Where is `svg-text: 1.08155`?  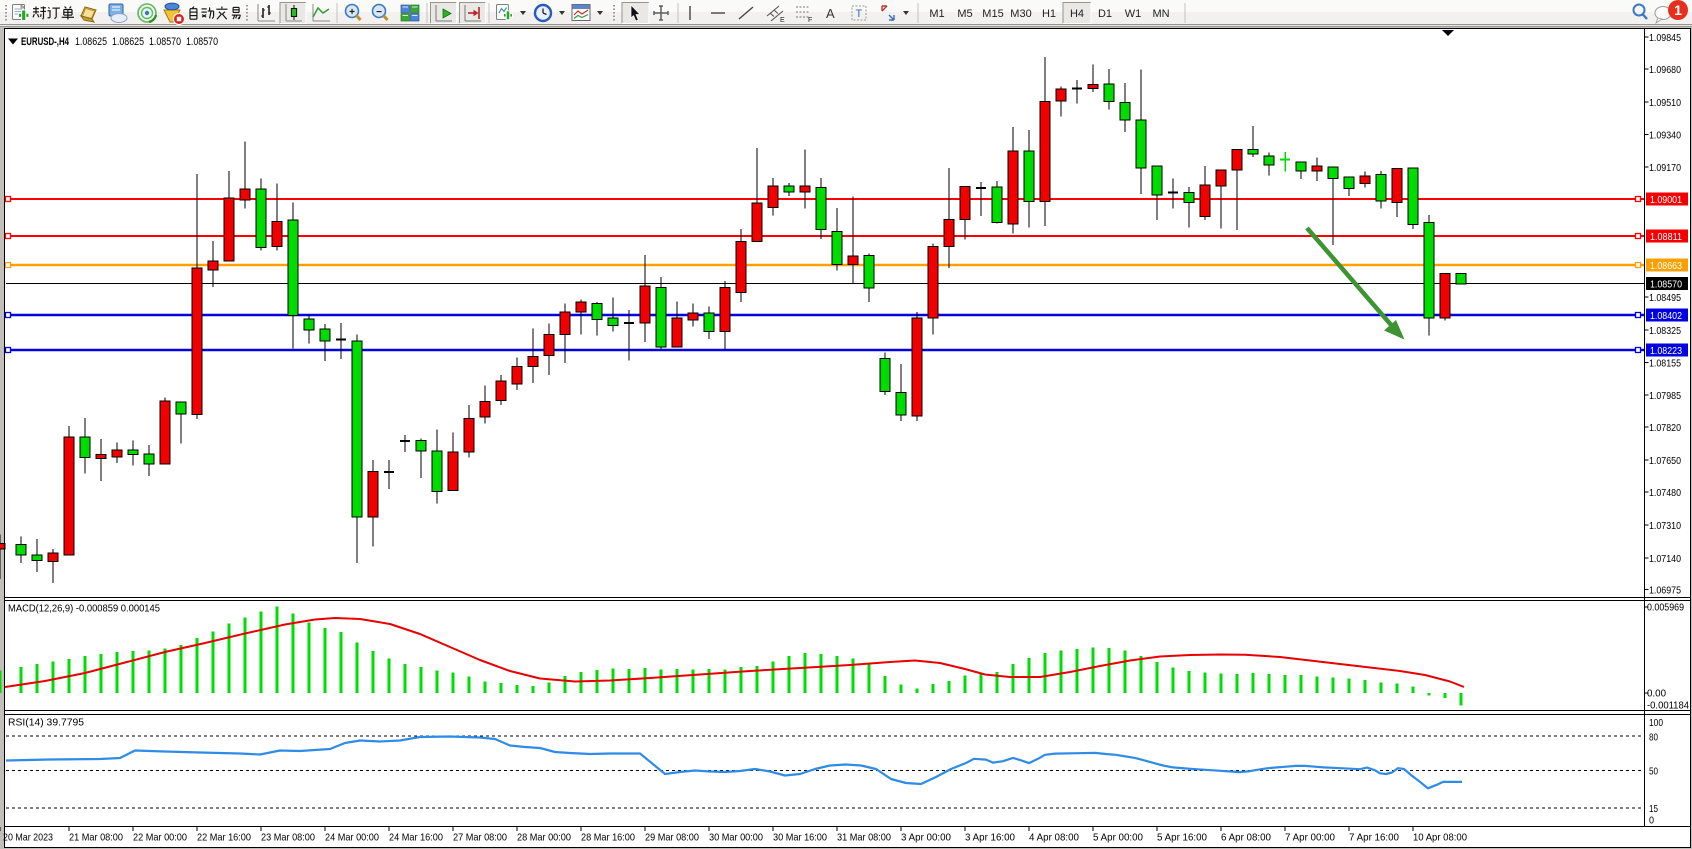 svg-text: 1.08155 is located at coordinates (1665, 363).